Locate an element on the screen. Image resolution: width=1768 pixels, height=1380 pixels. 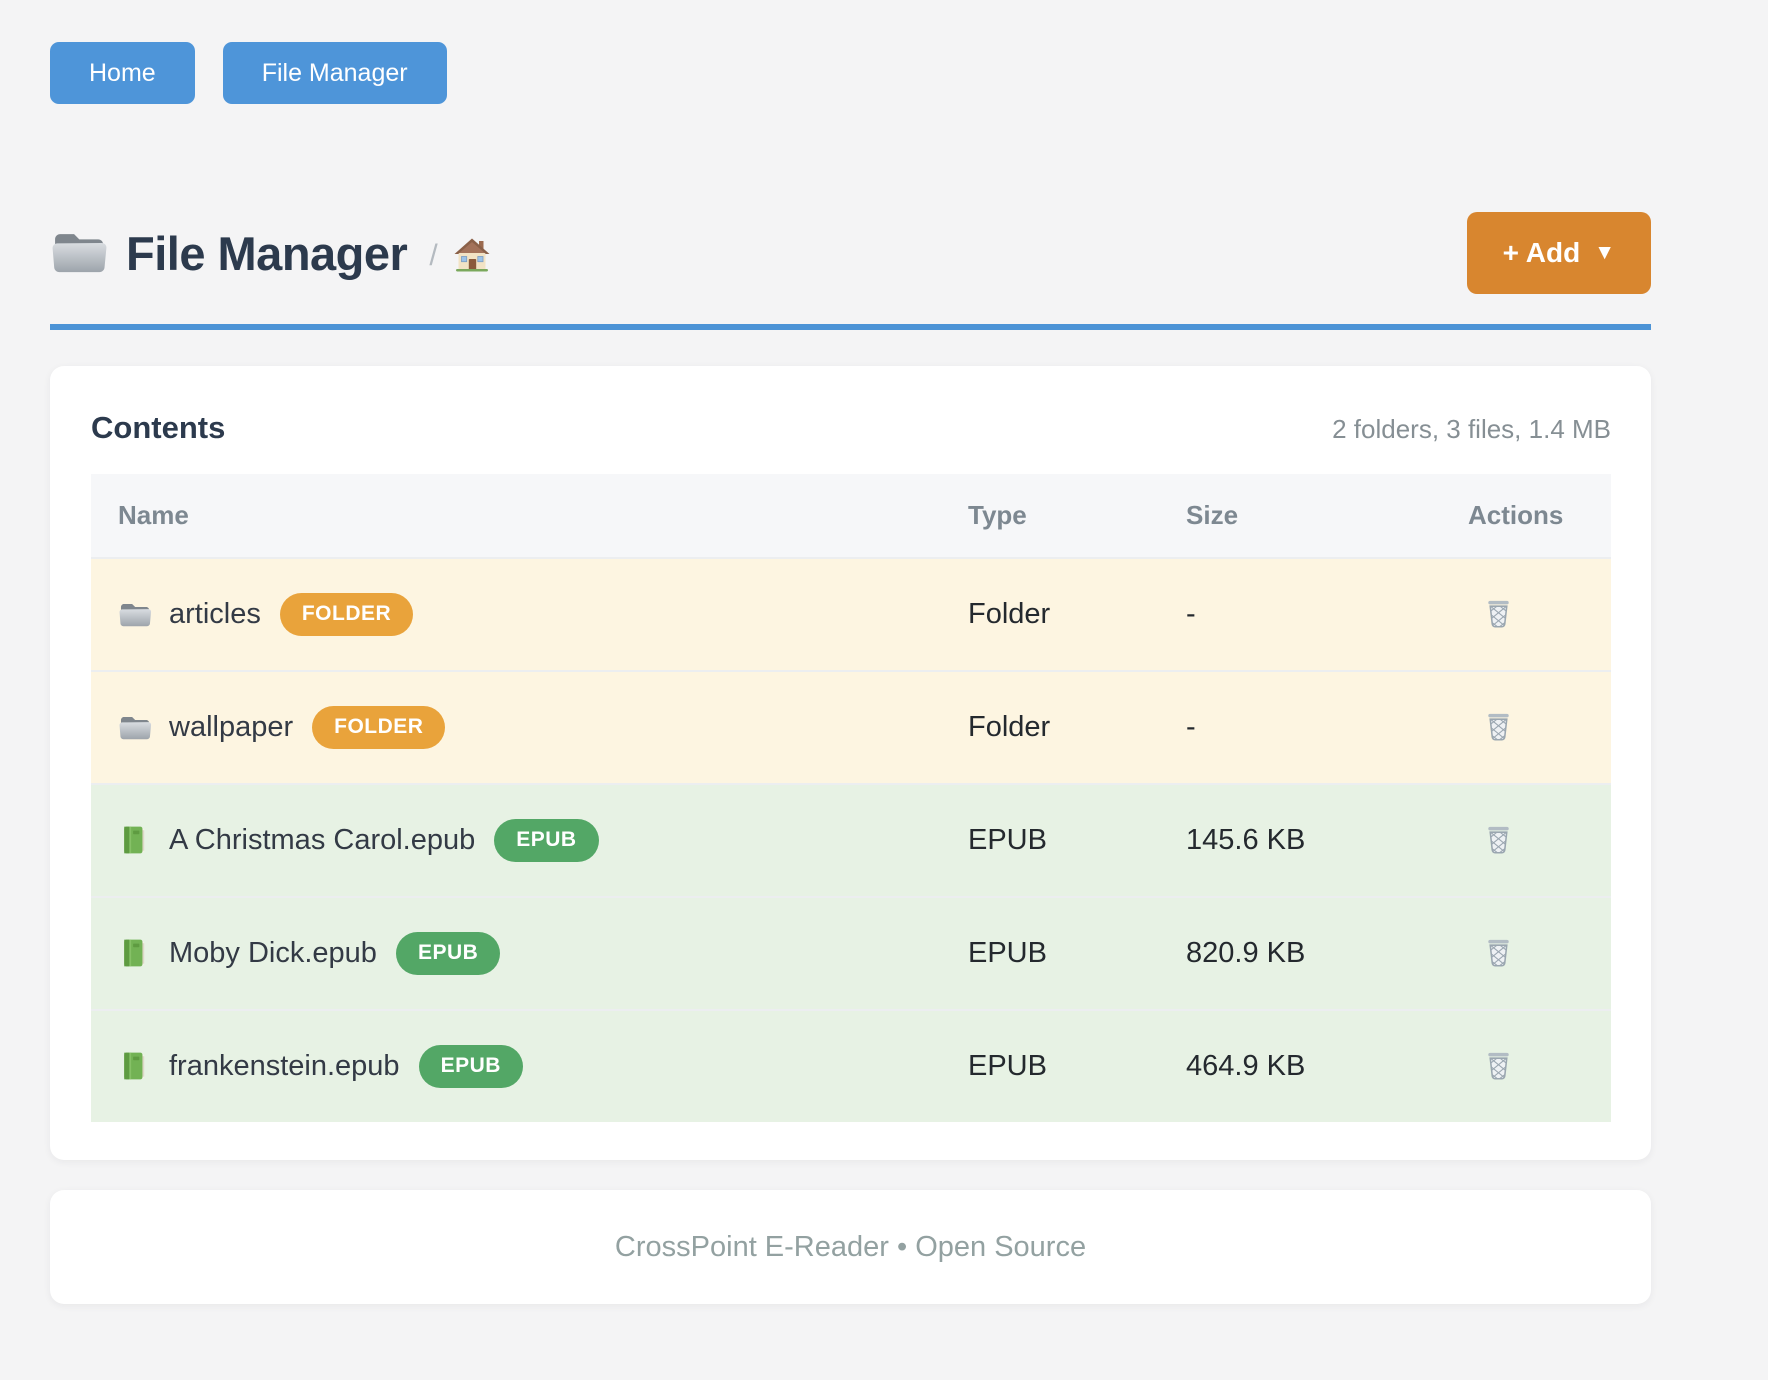
add-button: + Add ▼ is located at coordinates (1558, 253).